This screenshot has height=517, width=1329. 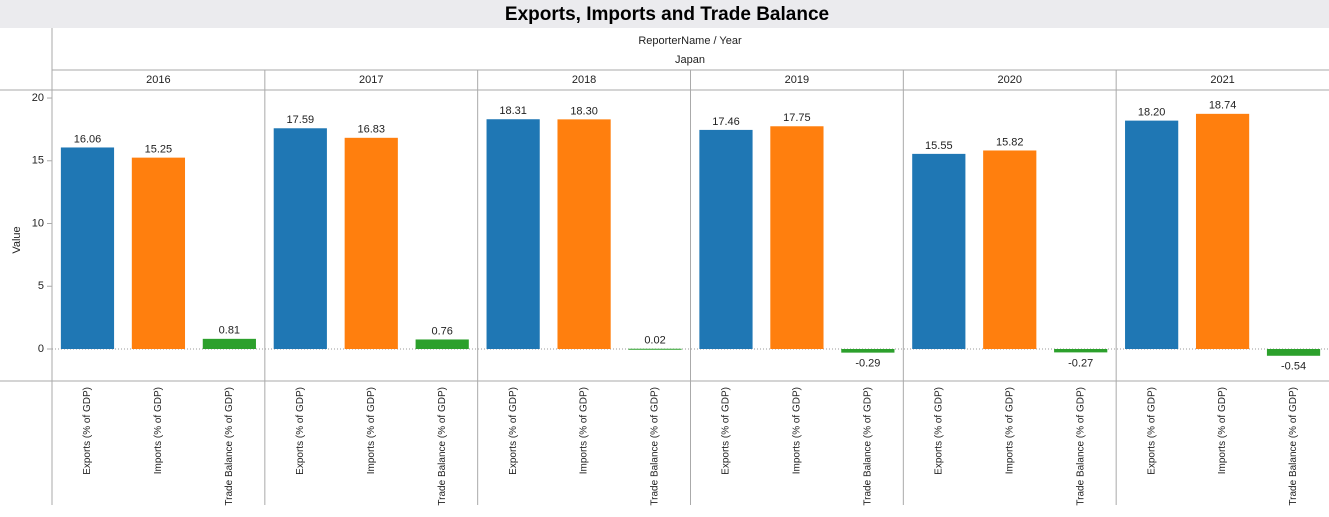 I want to click on value-label: 0.76, so click(x=441, y=331).